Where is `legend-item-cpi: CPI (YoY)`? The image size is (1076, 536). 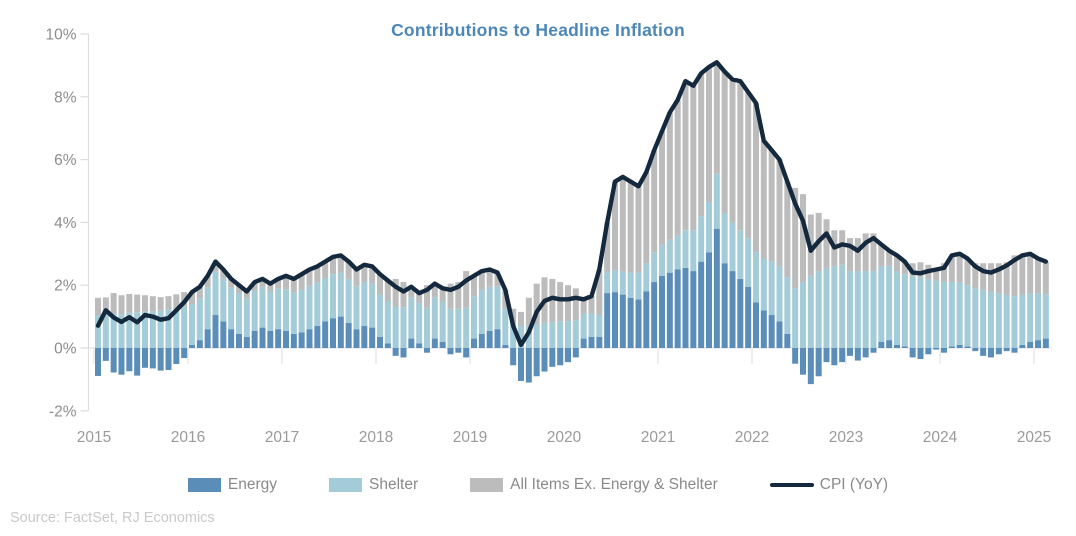 legend-item-cpi: CPI (YoY) is located at coordinates (829, 485).